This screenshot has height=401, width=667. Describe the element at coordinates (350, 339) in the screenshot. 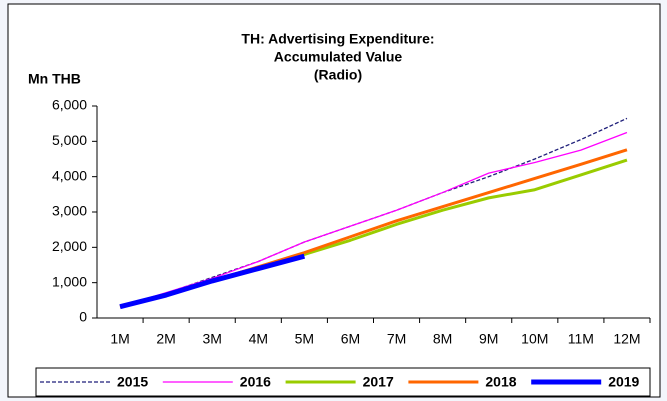

I see `x-tick-label: 6M` at that location.